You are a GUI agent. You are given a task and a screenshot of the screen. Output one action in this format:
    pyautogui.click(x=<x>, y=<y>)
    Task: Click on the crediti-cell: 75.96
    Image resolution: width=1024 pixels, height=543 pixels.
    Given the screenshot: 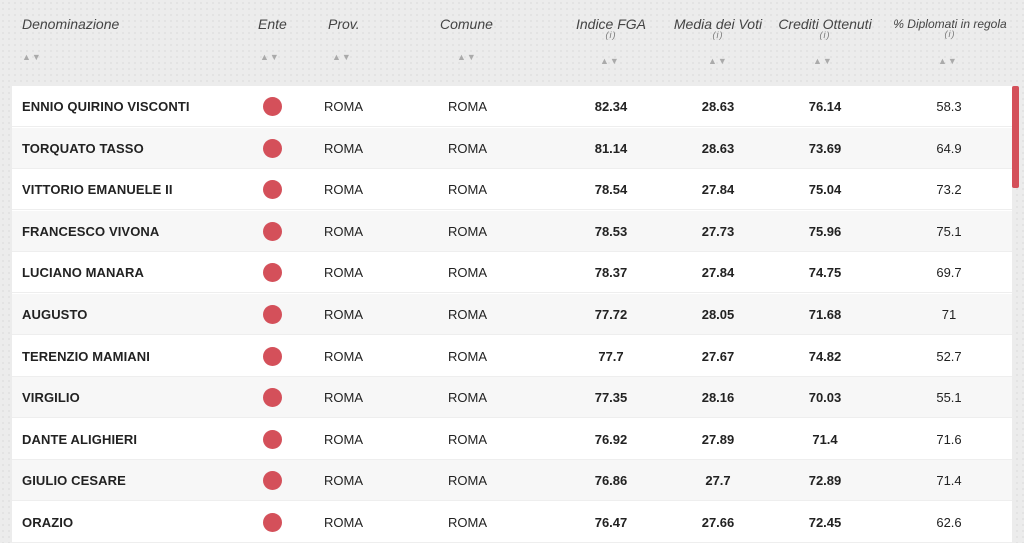 What is the action you would take?
    pyautogui.click(x=825, y=231)
    